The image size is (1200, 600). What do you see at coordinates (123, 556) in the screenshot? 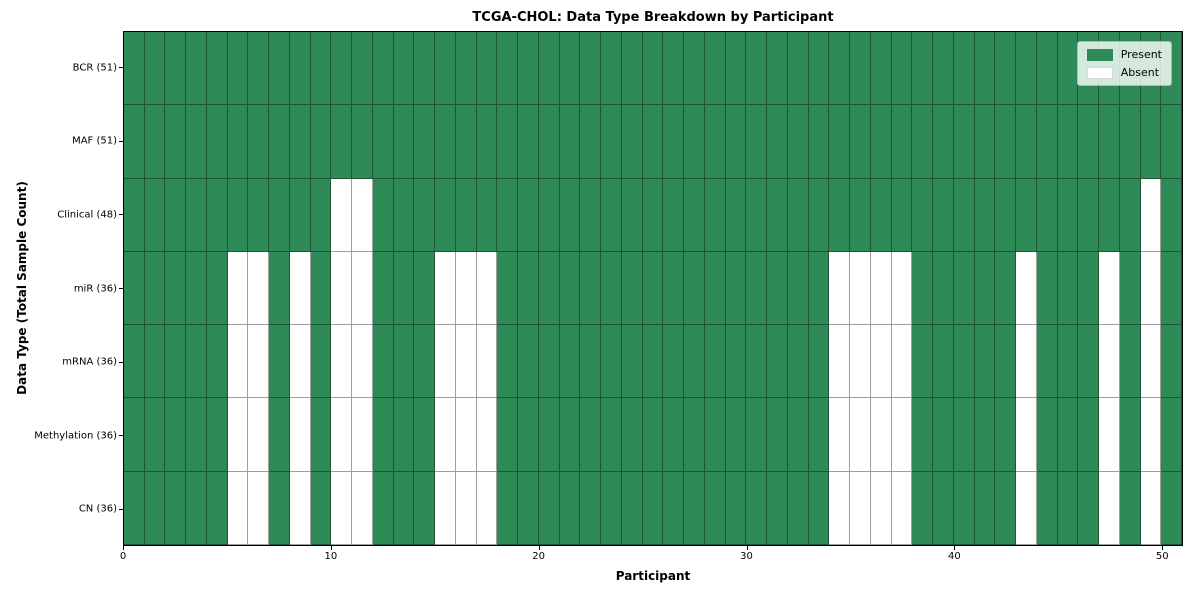
I see `x-tick-label-0: 0` at bounding box center [123, 556].